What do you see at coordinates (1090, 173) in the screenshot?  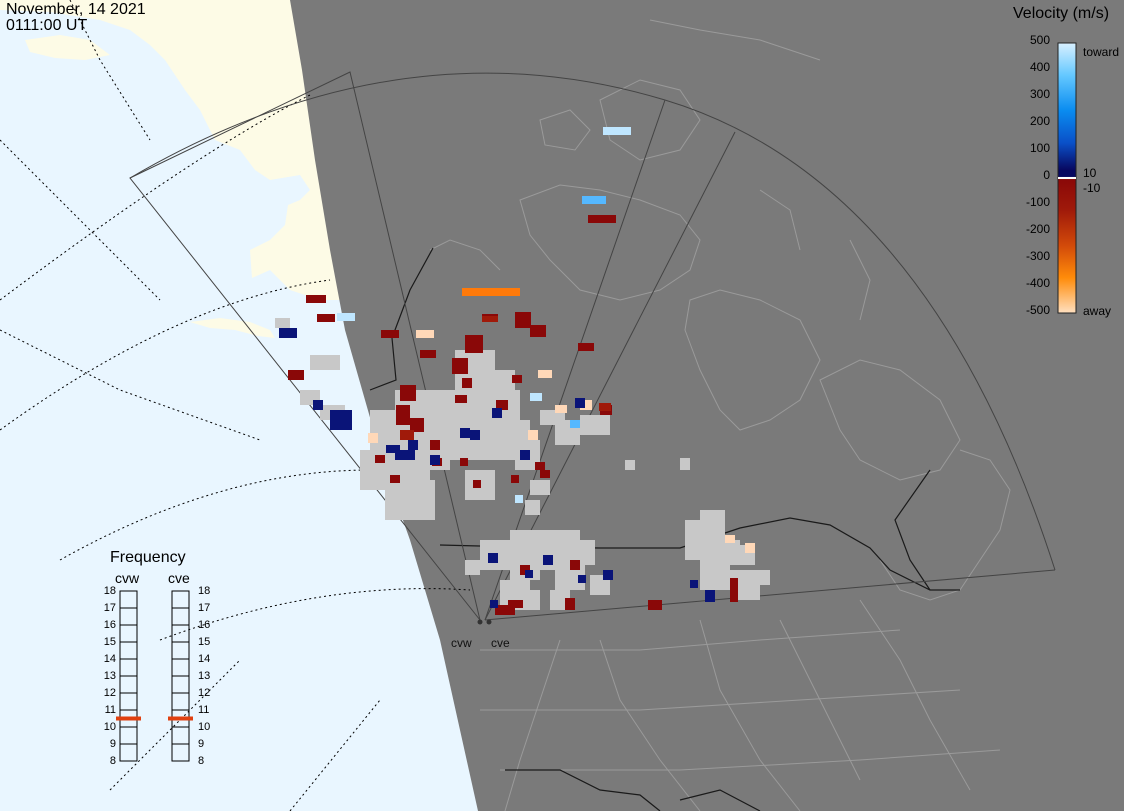 I see `colorbar-pos-threshold: 10` at bounding box center [1090, 173].